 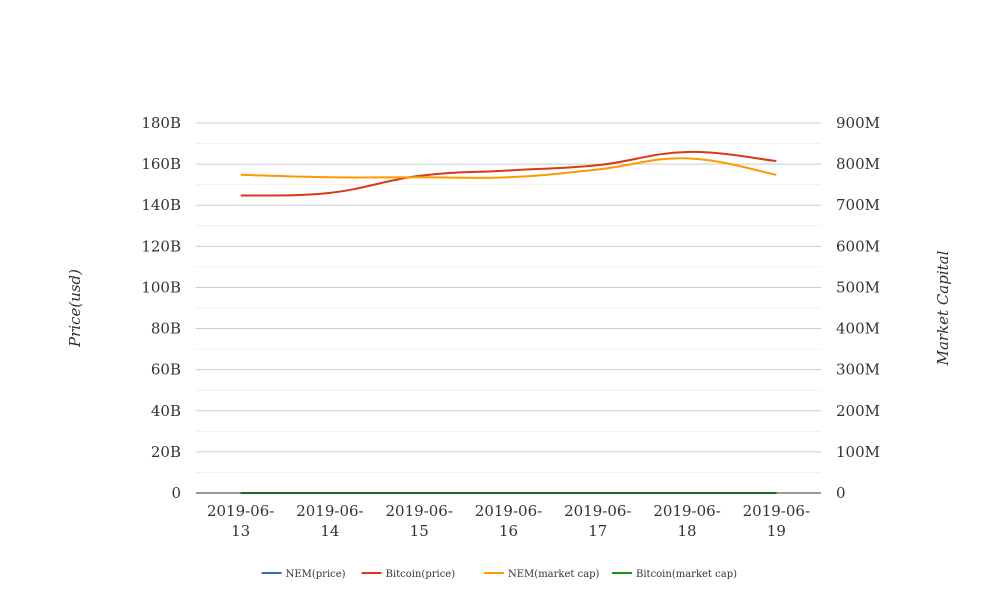 I want to click on y-left-tick-label: 140B, so click(x=161, y=205).